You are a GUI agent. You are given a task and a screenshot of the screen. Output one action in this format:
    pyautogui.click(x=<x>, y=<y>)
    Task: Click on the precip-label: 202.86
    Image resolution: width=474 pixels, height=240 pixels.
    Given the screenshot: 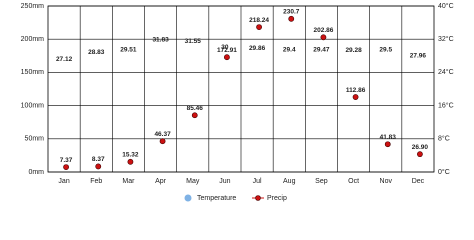 What is the action you would take?
    pyautogui.click(x=323, y=30)
    